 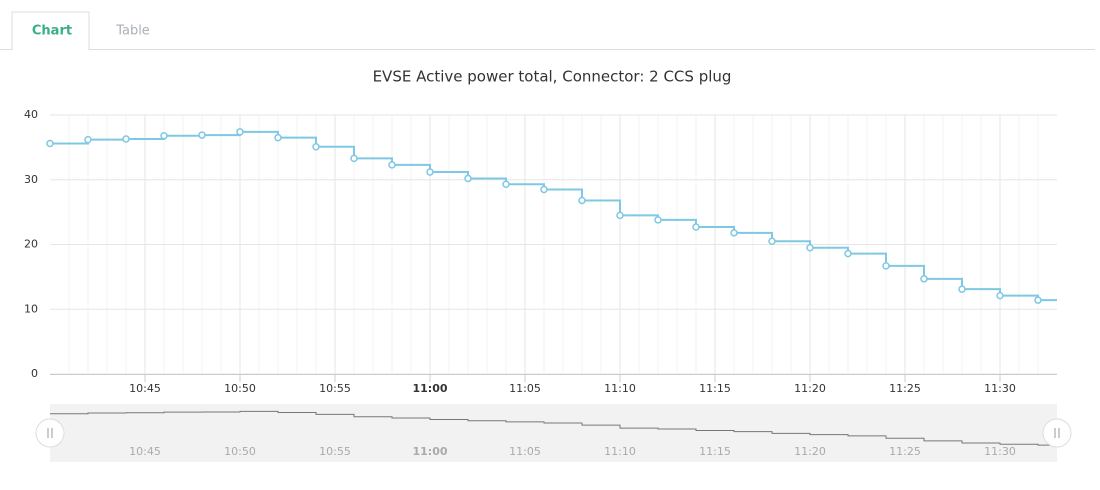 What do you see at coordinates (525, 388) in the screenshot?
I see `x-tick-label: 11:05` at bounding box center [525, 388].